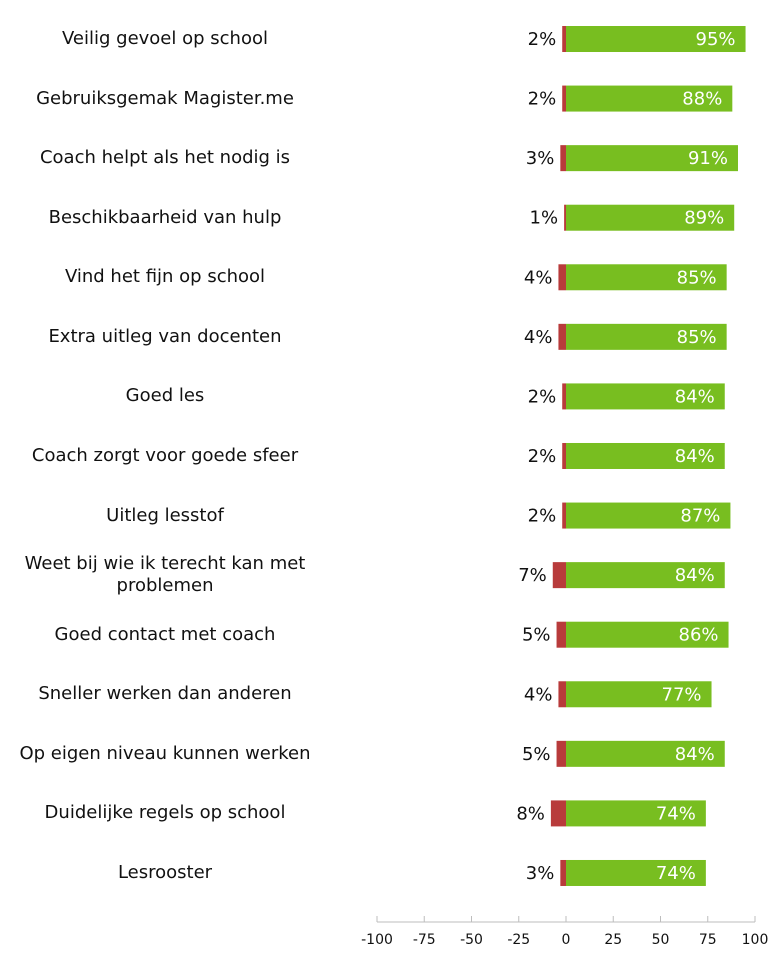 The width and height of the screenshot is (776, 955). Describe the element at coordinates (518, 940) in the screenshot. I see `x-tick-label: -25` at that location.